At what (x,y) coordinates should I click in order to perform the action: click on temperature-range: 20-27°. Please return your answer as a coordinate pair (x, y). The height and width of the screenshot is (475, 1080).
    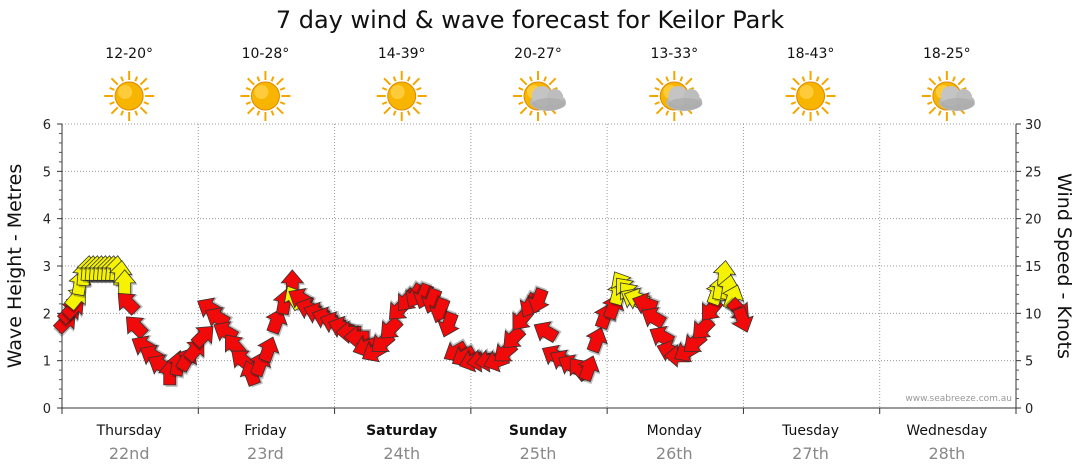
    Looking at the image, I should click on (538, 54).